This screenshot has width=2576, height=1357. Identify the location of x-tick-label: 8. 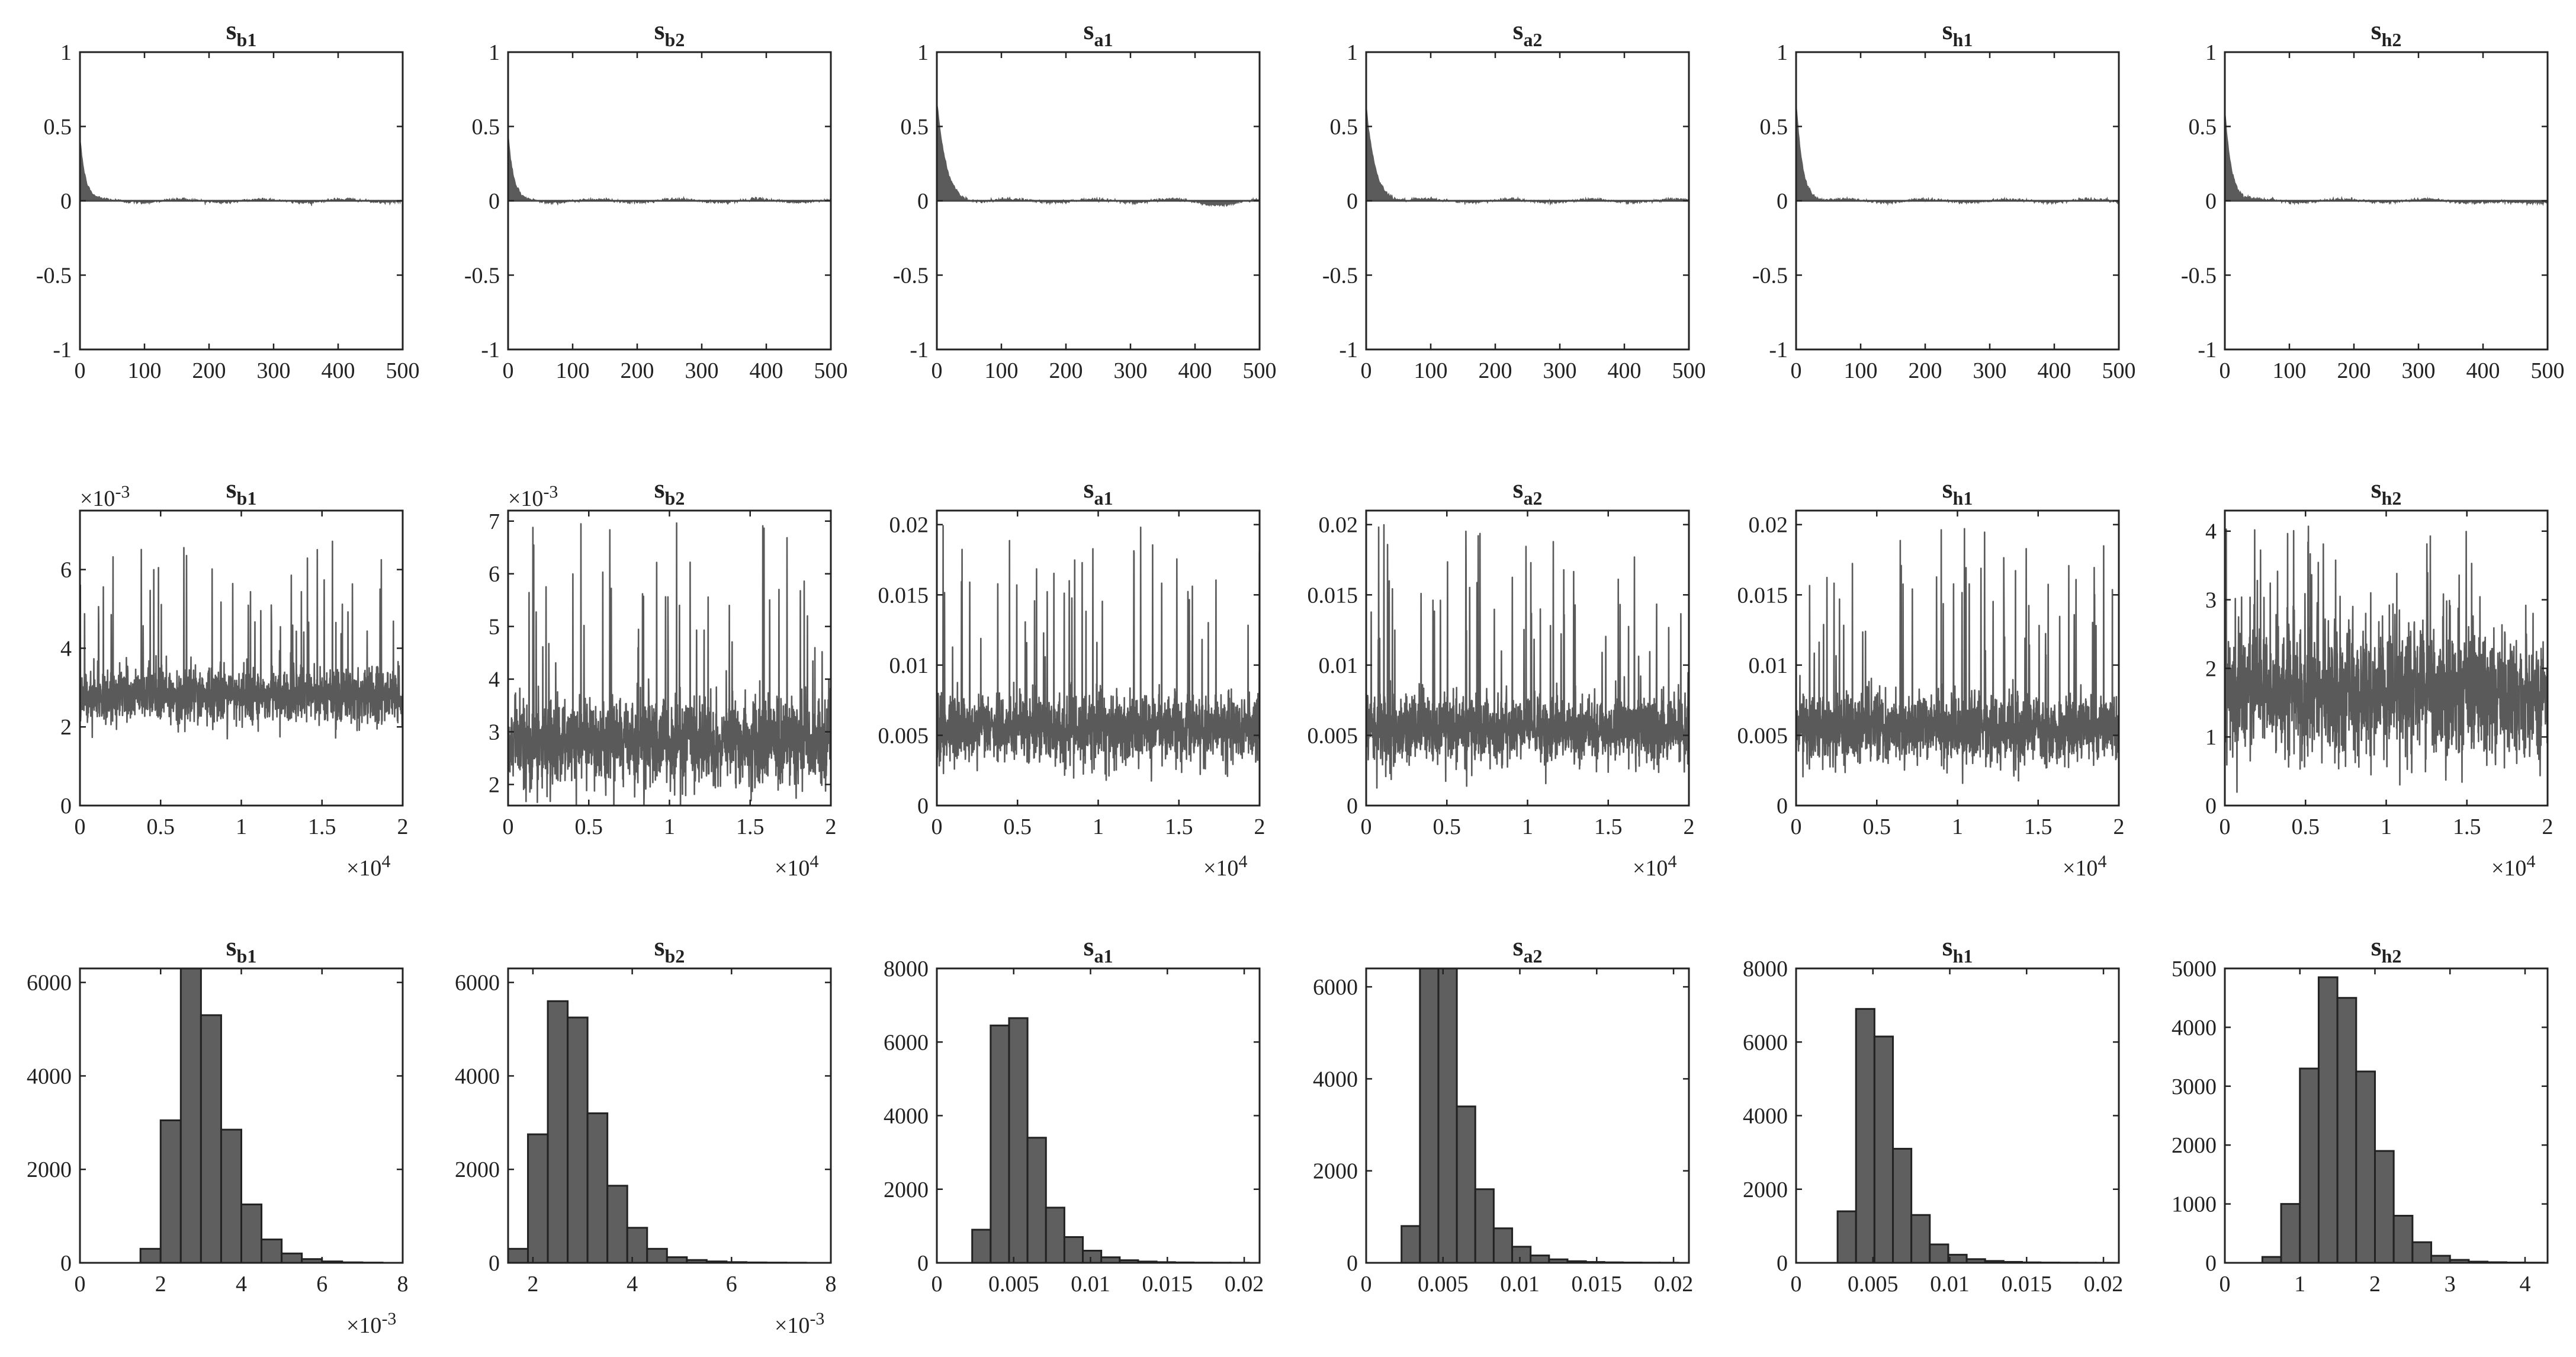
(831, 1284).